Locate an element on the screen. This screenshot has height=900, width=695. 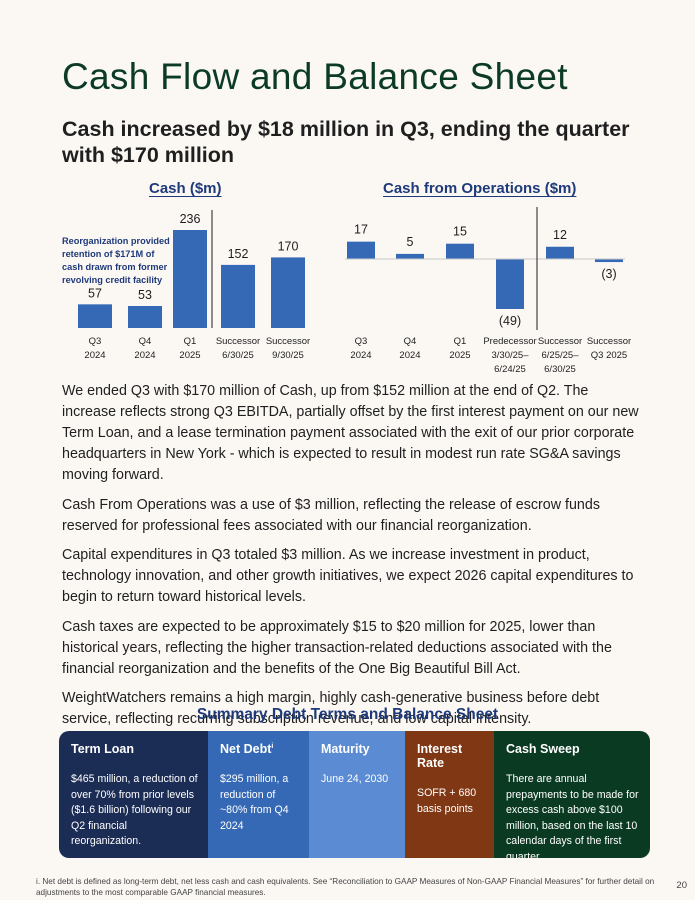
cfo-bar-label: 15 is located at coordinates (460, 232).